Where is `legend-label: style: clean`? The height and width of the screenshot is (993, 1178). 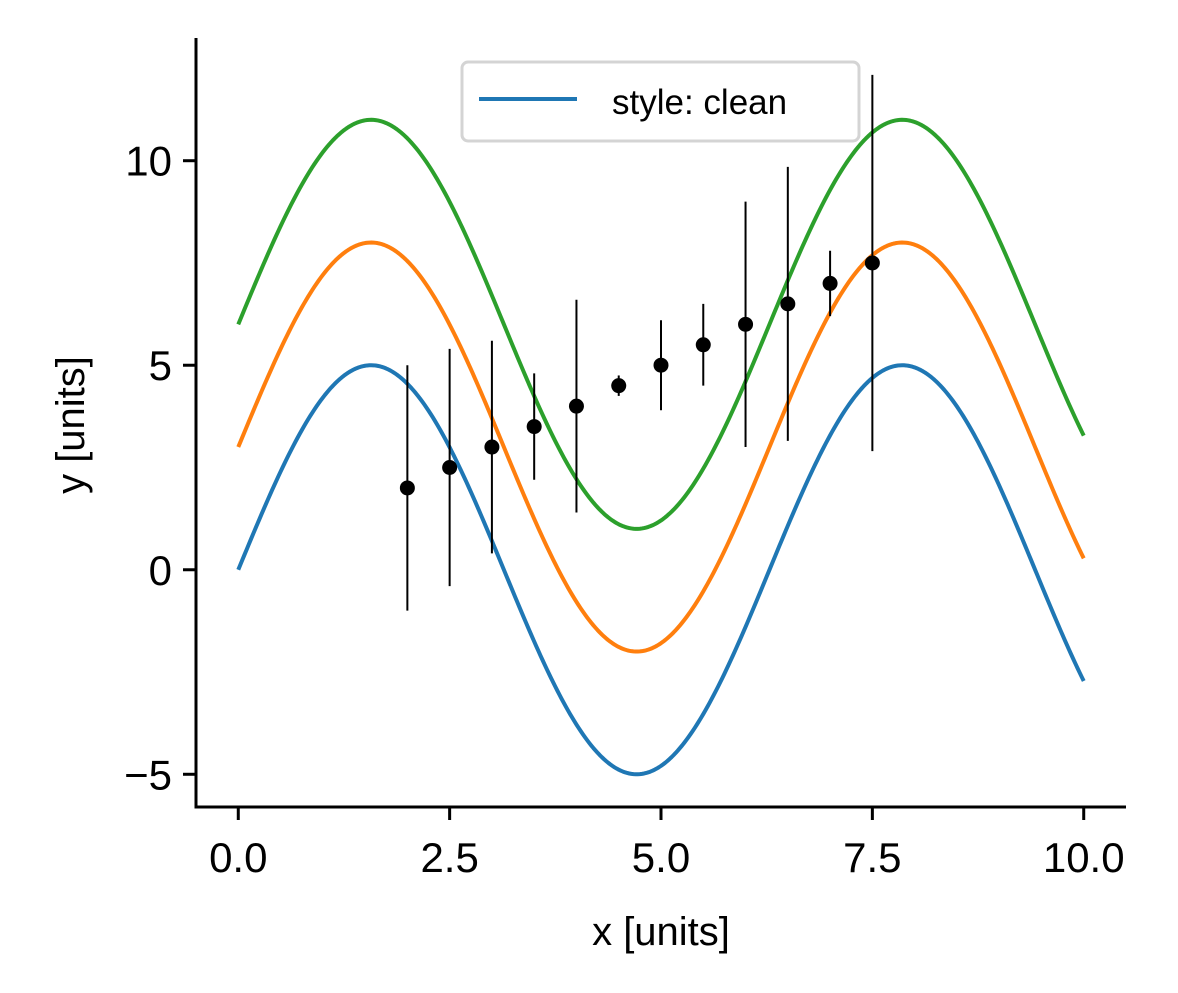 legend-label: style: clean is located at coordinates (699, 102).